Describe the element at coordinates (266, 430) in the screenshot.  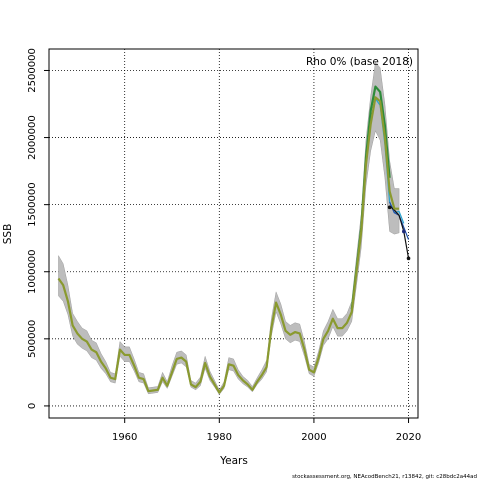
I see `x-axis: 1960 1980 2000 2020` at that location.